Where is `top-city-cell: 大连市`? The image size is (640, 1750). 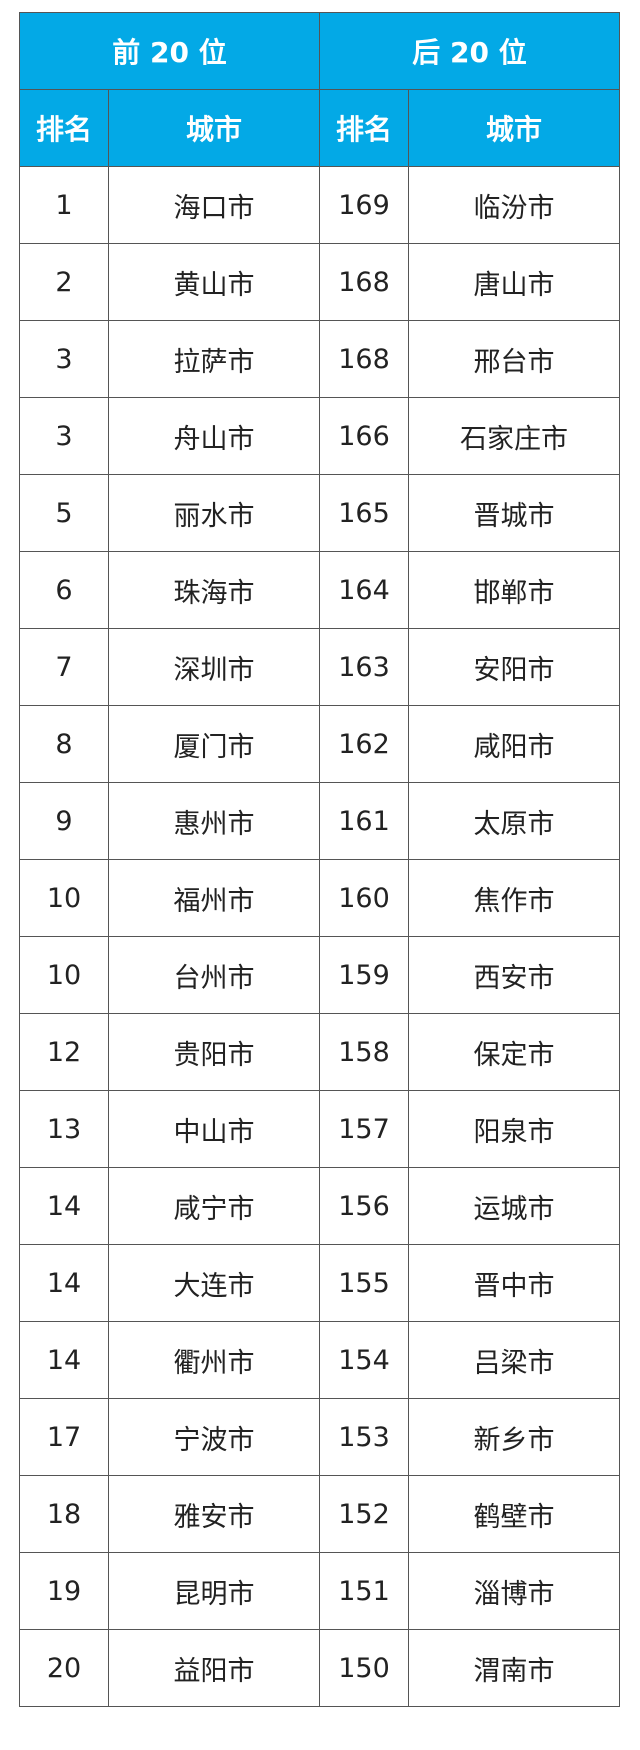
top-city-cell: 大连市 is located at coordinates (214, 1283).